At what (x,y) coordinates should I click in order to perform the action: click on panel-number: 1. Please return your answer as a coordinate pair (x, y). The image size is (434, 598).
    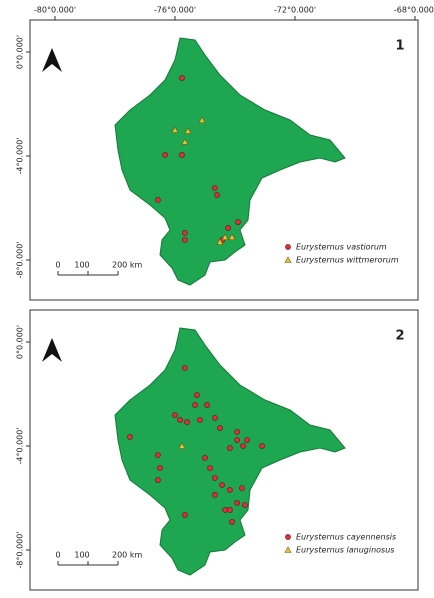
    Looking at the image, I should click on (399, 46).